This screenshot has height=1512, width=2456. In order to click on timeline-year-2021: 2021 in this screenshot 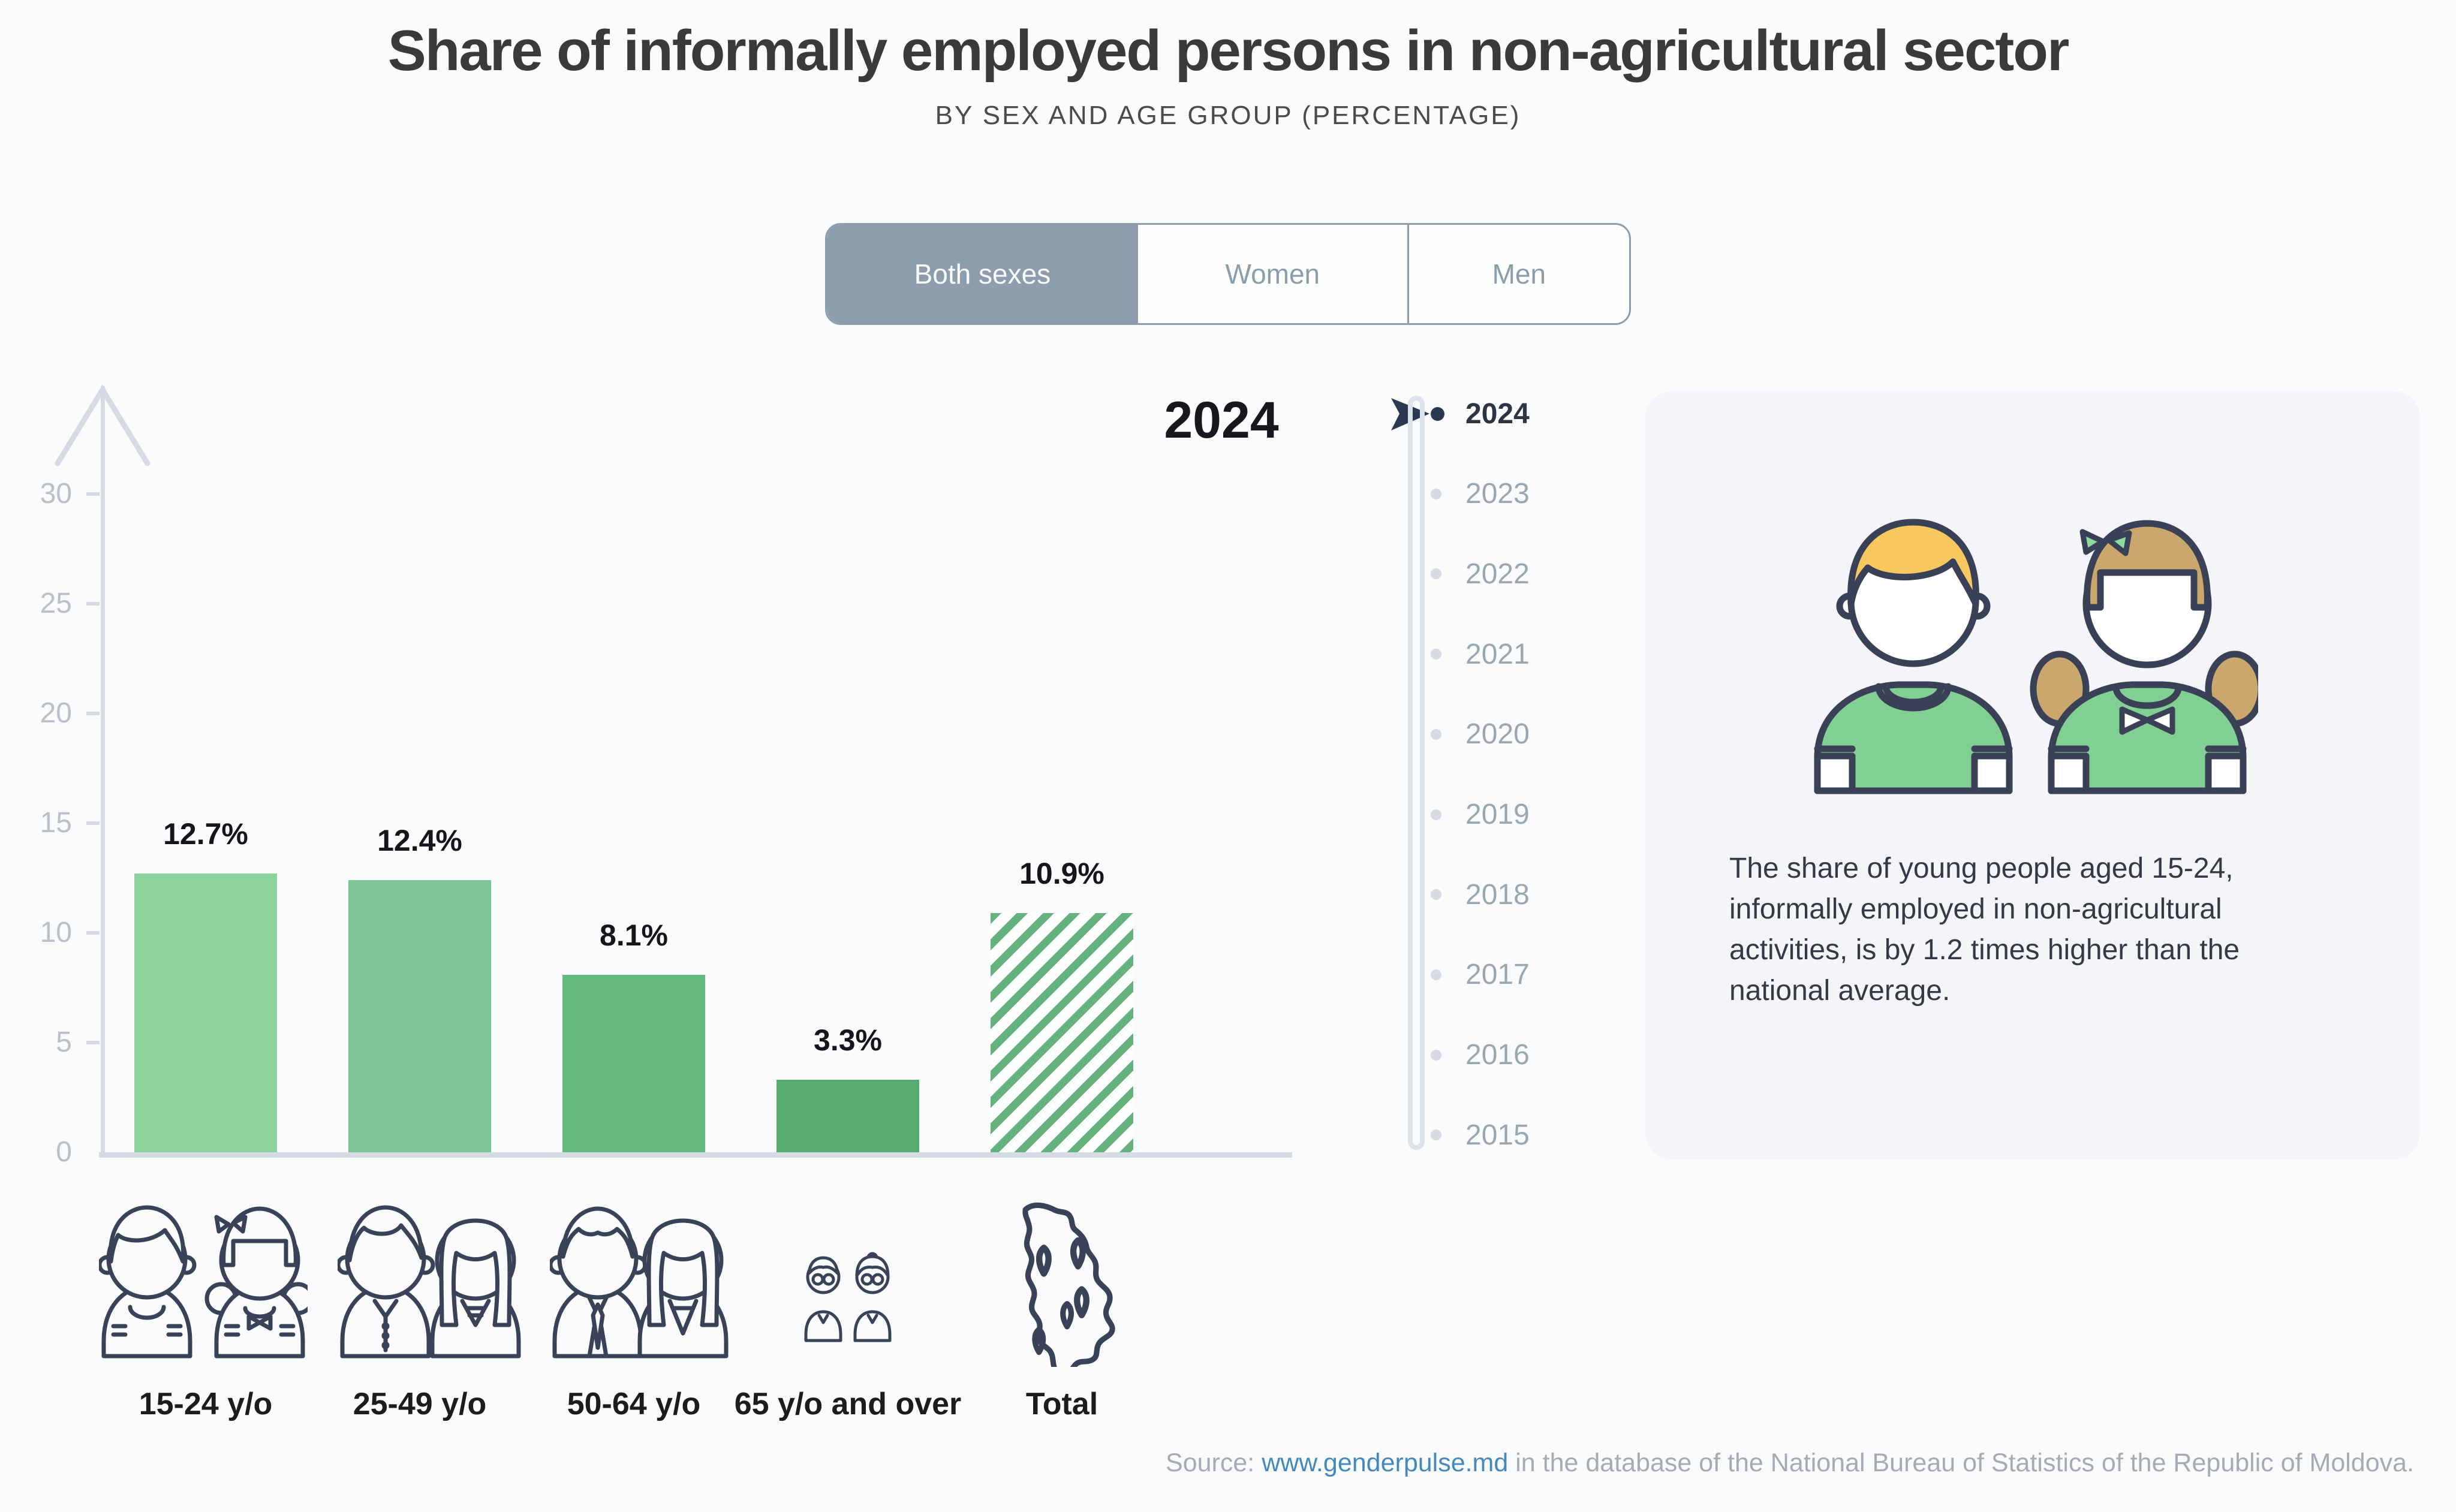, I will do `click(1521, 654)`.